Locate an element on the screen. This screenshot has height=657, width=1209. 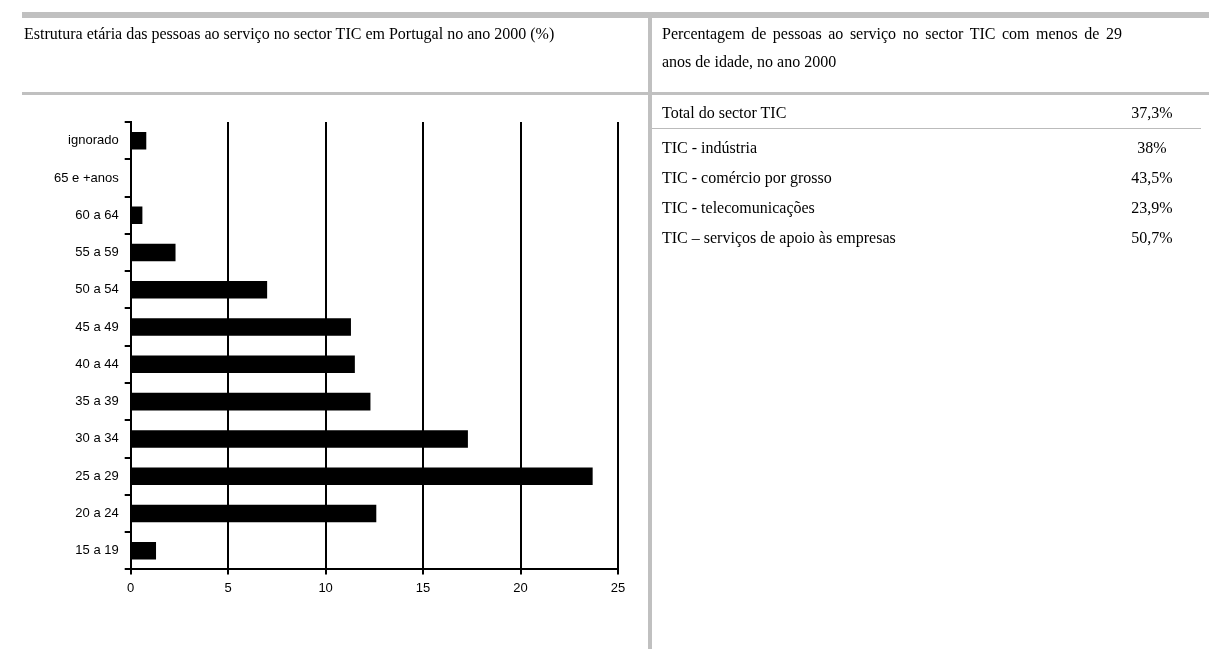
x-tick-label: 25 is located at coordinates (618, 587).